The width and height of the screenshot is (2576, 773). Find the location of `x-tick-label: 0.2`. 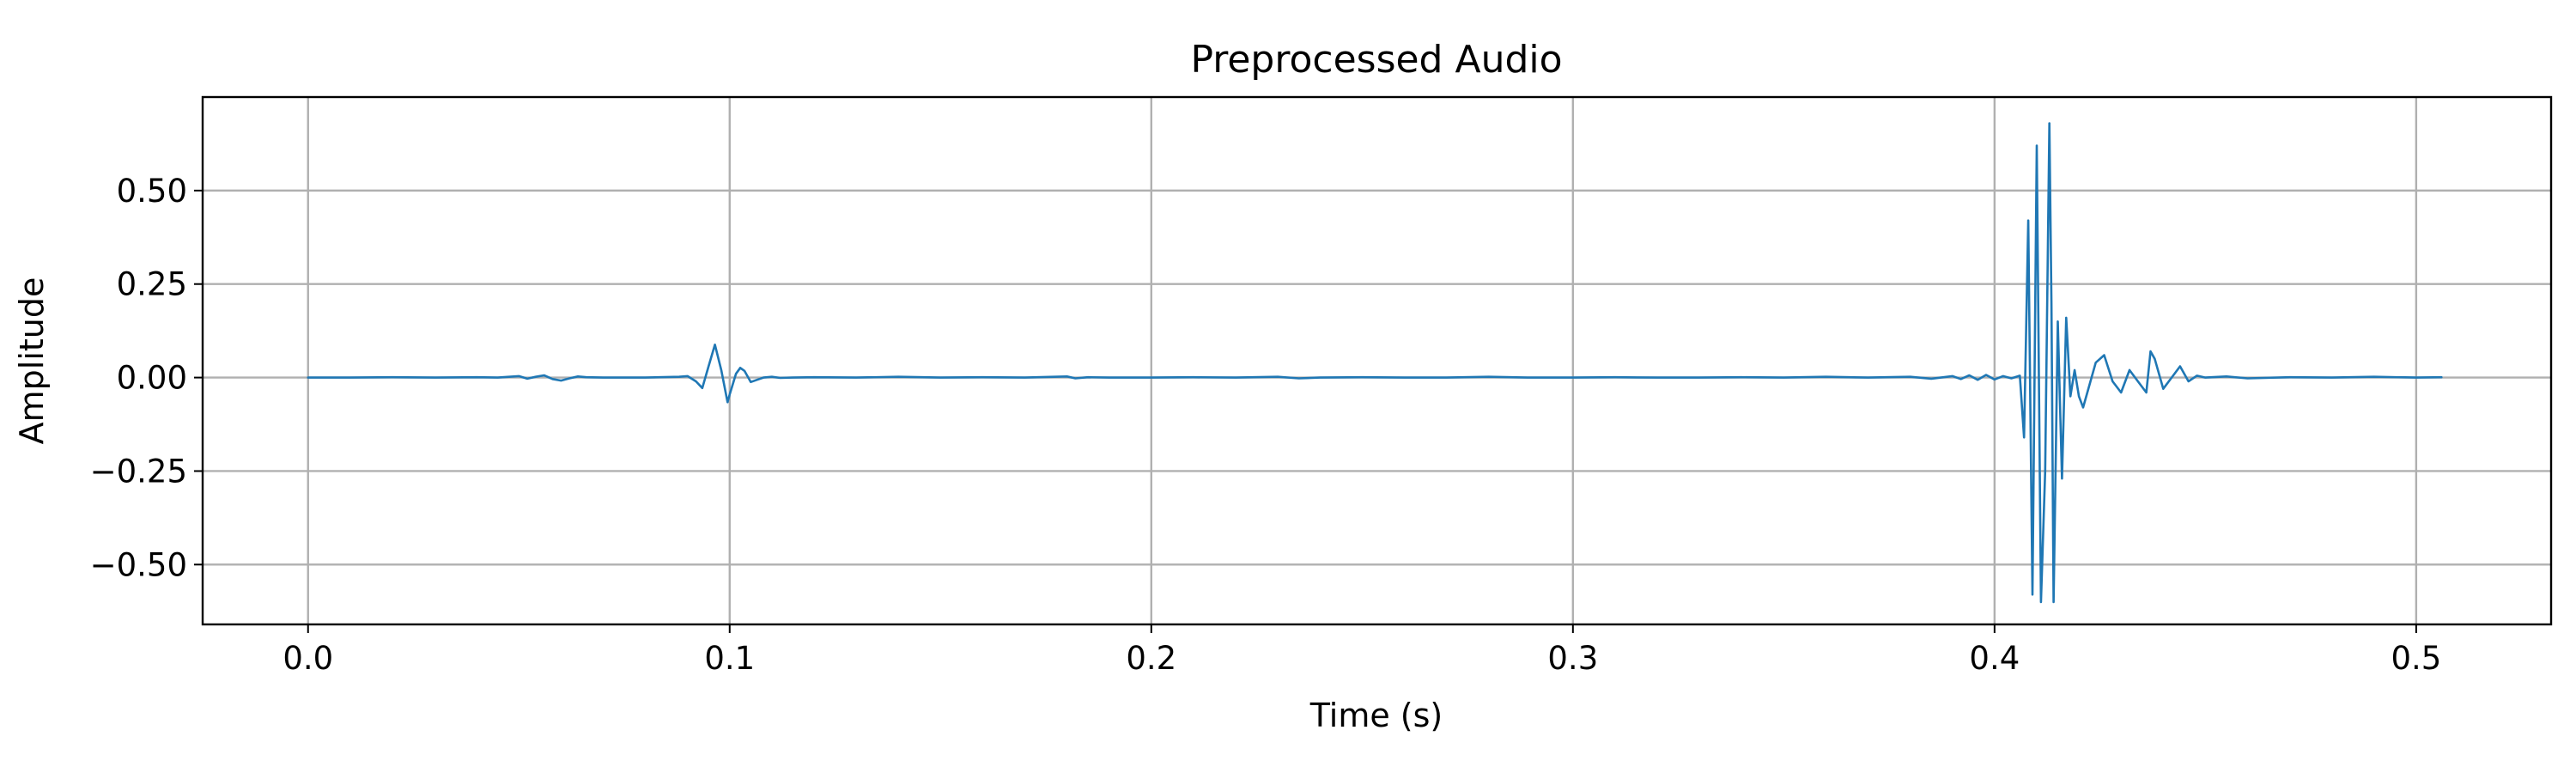

x-tick-label: 0.2 is located at coordinates (1151, 658).